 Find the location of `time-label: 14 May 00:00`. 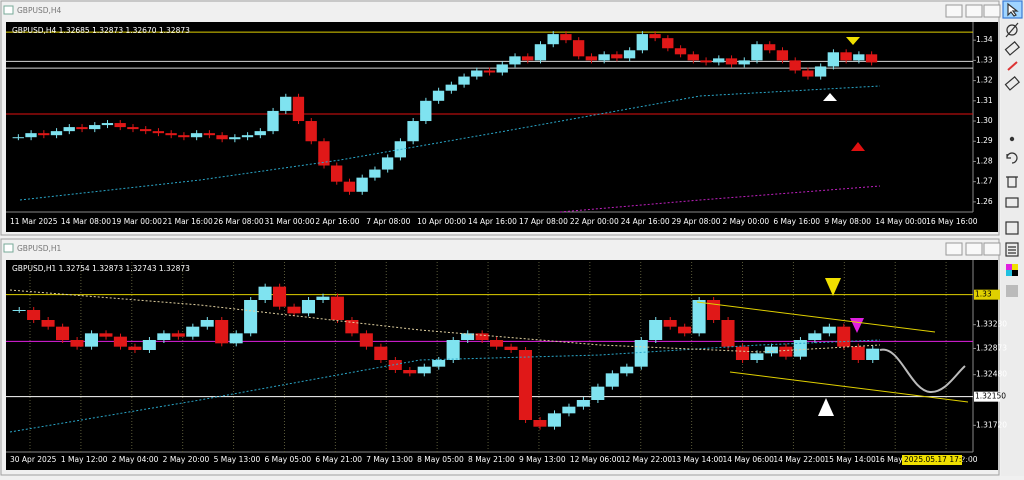

time-label: 14 May 00:00 is located at coordinates (901, 221).